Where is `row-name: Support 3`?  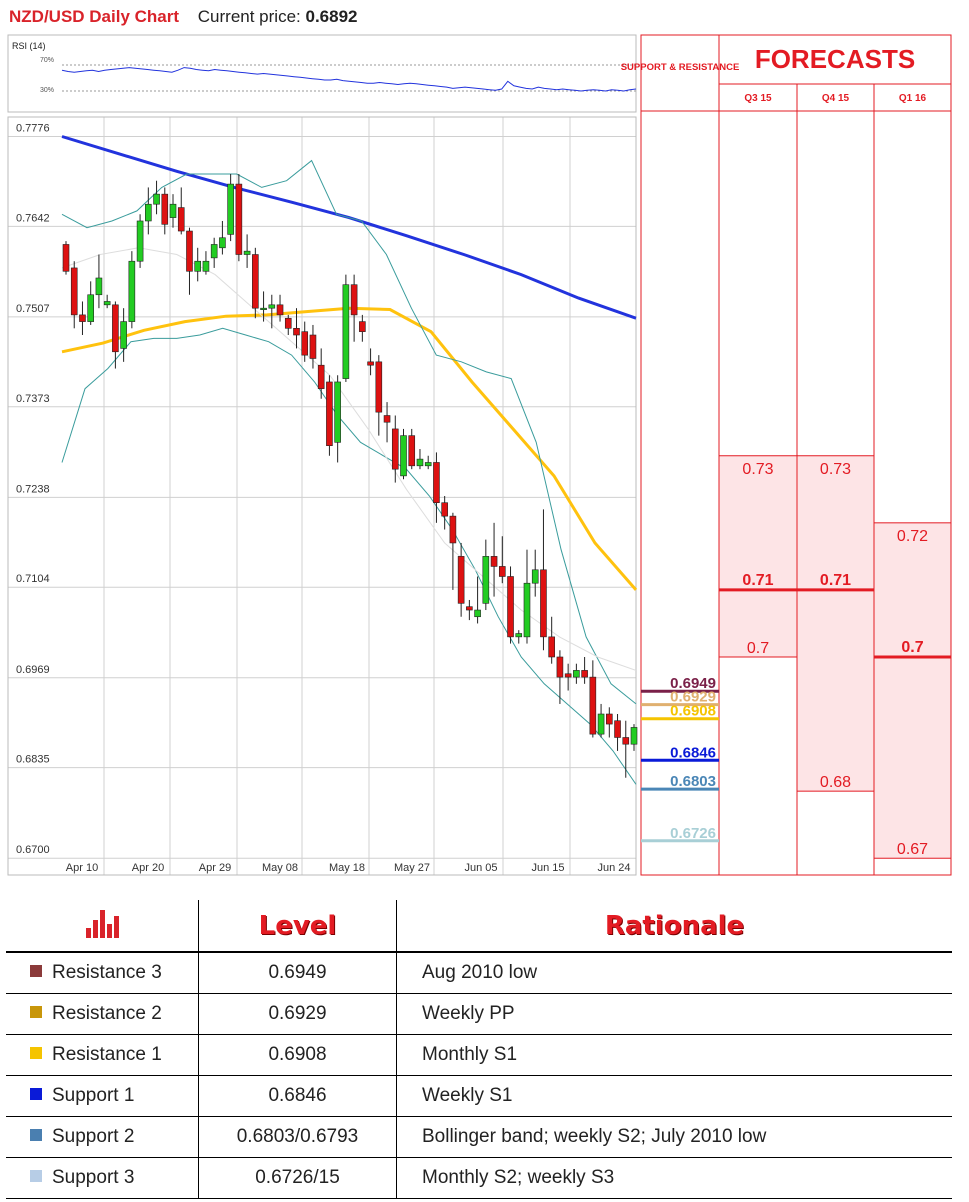 row-name: Support 3 is located at coordinates (102, 1178).